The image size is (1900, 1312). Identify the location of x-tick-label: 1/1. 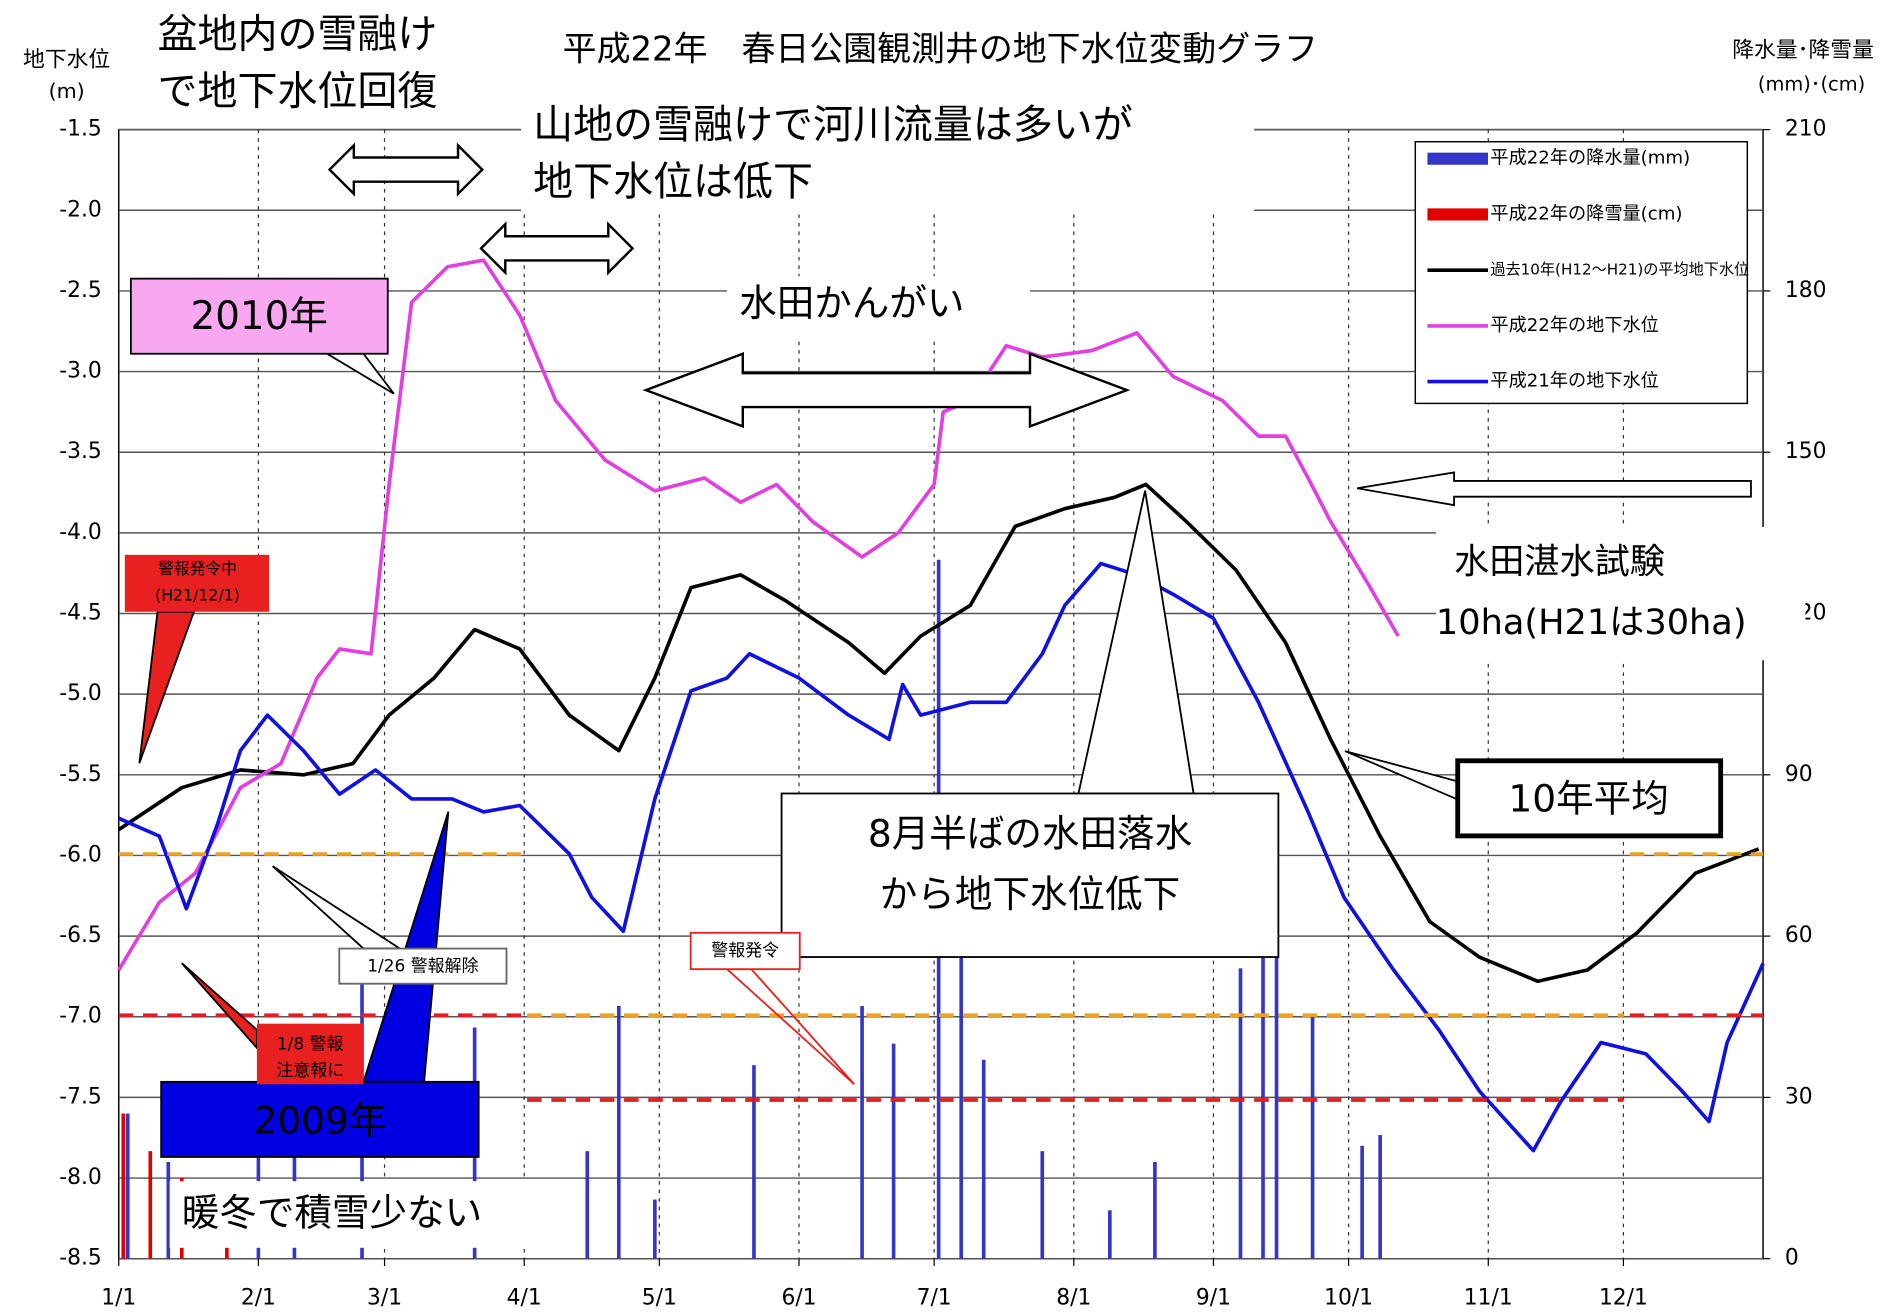
(118, 1298).